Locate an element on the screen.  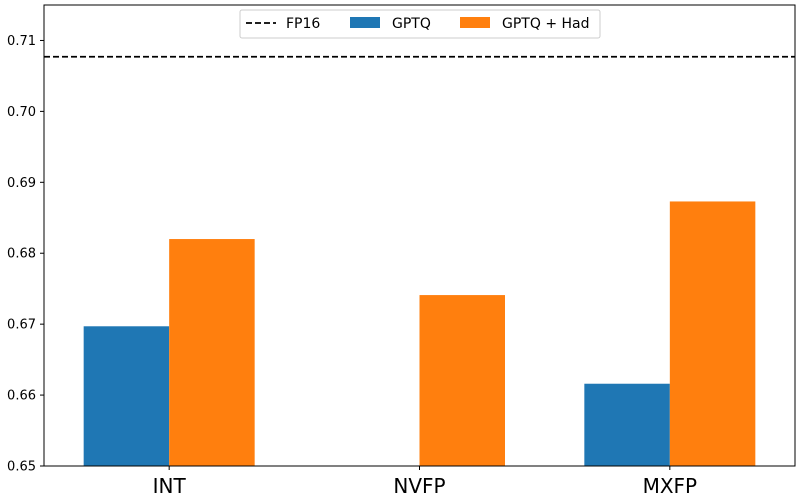
bar-gptq-int is located at coordinates (126, 396).